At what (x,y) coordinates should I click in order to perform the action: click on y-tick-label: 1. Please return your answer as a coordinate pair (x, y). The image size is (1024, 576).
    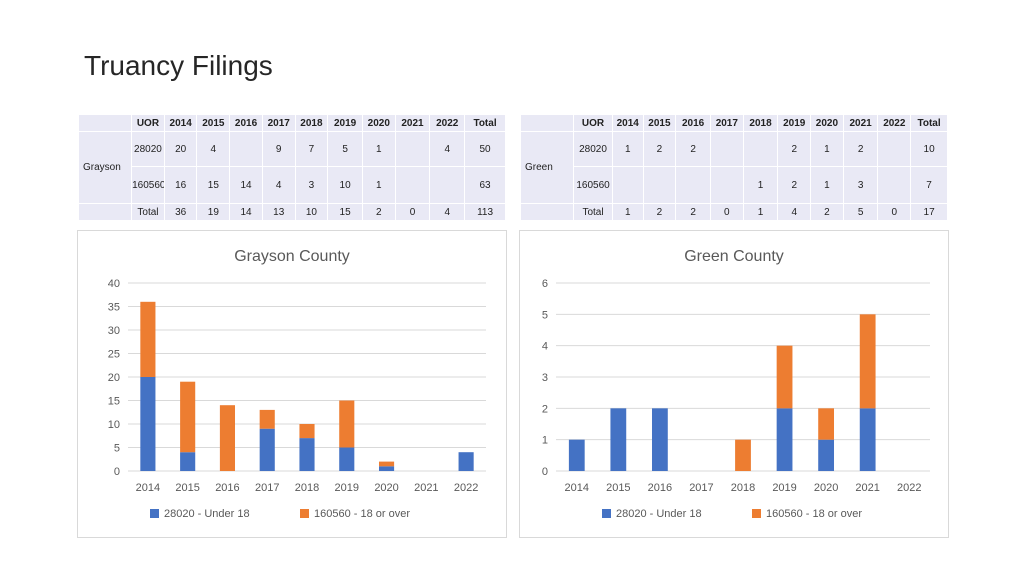
    Looking at the image, I should click on (545, 441).